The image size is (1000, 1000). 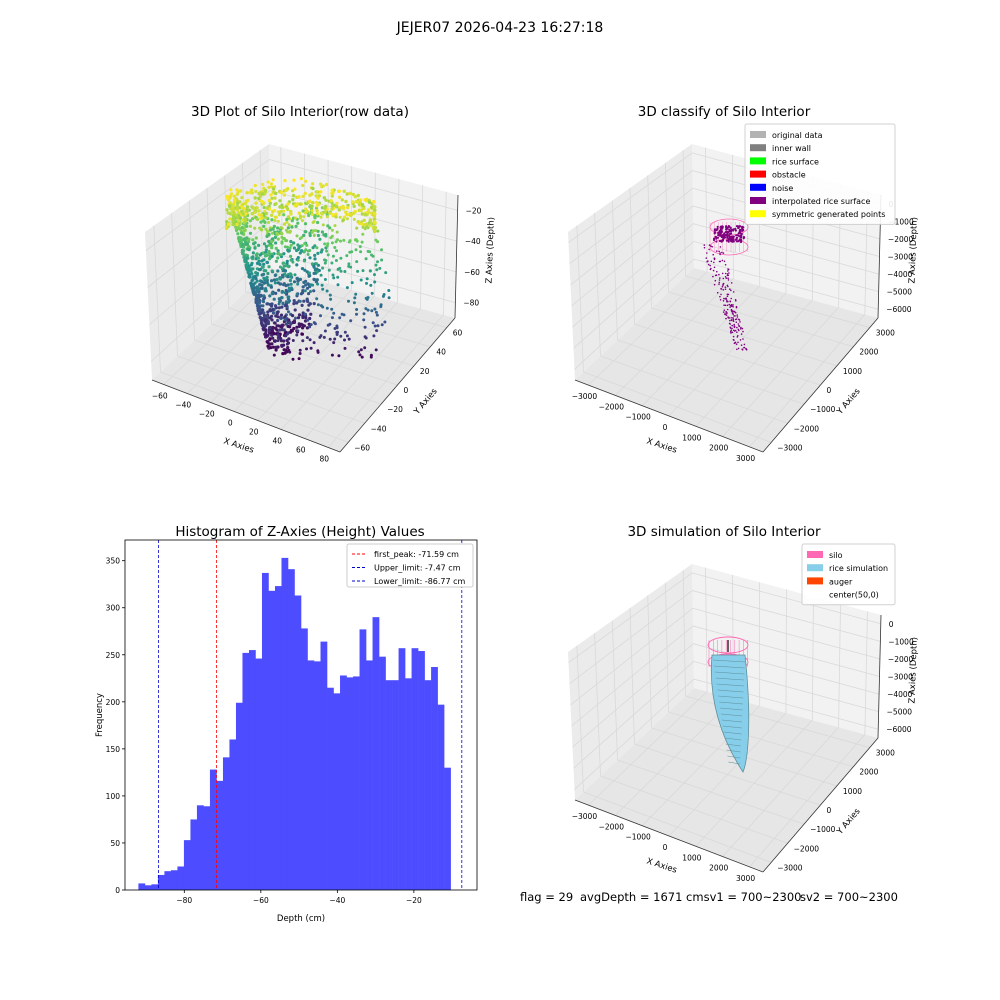 I want to click on legend-label: rice surface, so click(x=795, y=161).